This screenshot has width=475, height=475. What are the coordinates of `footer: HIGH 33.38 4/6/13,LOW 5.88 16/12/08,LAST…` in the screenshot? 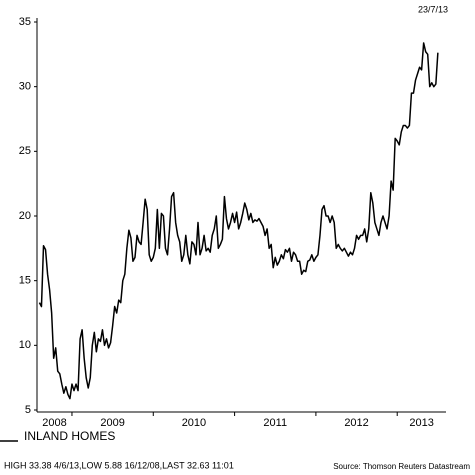 It's located at (119, 465).